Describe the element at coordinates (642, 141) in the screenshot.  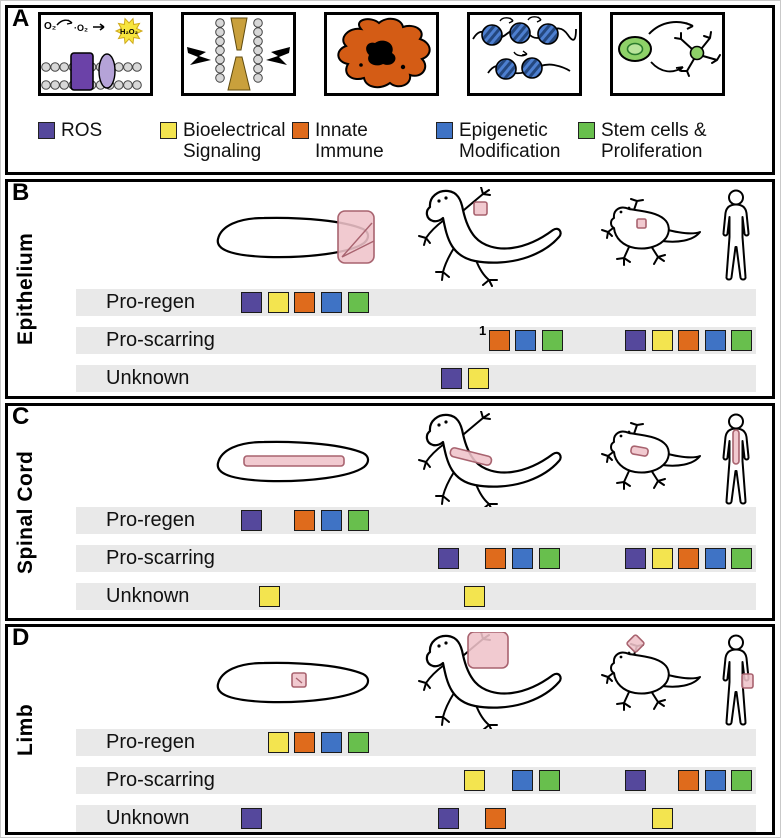
I see `legend-item-stem-cells: Stem cells & Proliferation` at that location.